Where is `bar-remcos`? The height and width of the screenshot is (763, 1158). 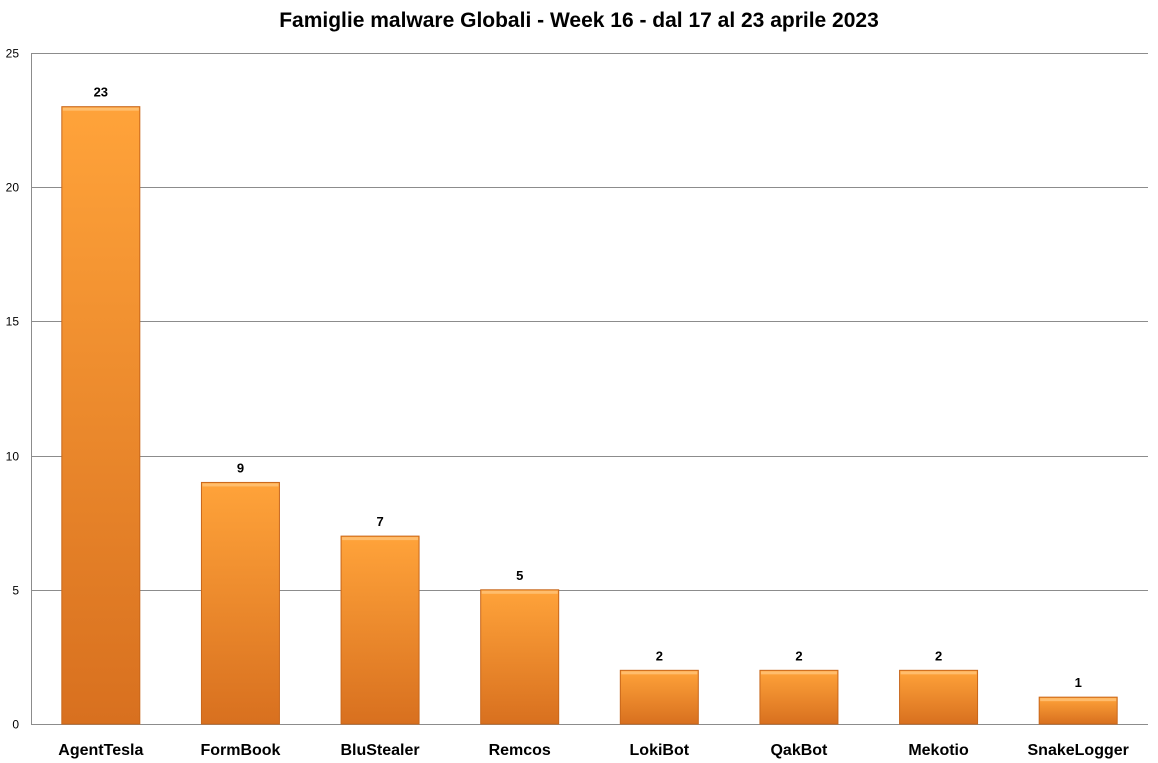 bar-remcos is located at coordinates (520, 657).